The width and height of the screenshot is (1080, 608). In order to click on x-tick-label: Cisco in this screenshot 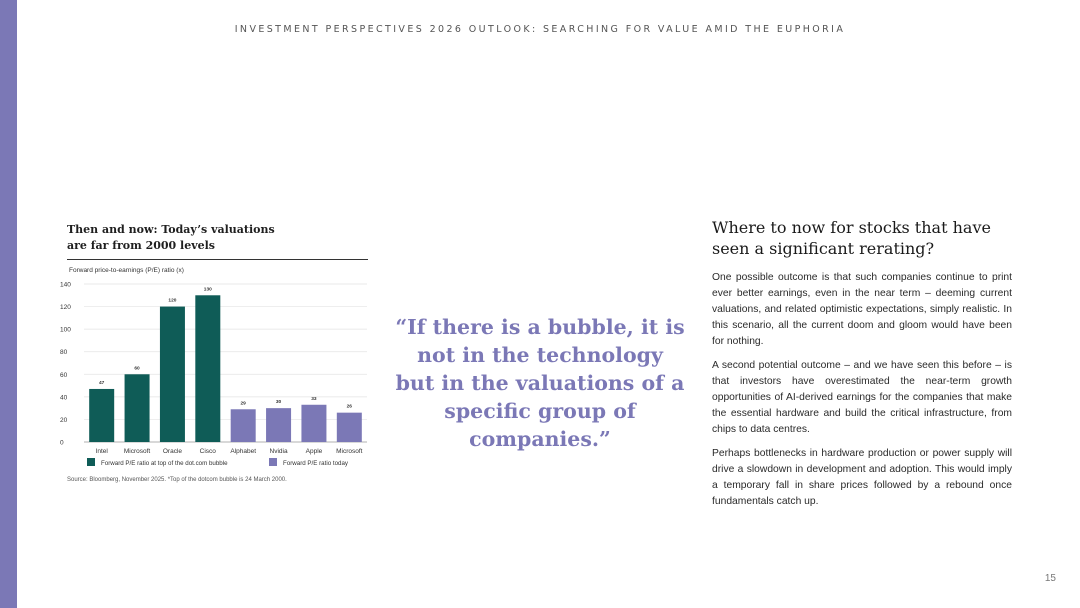, I will do `click(208, 451)`.